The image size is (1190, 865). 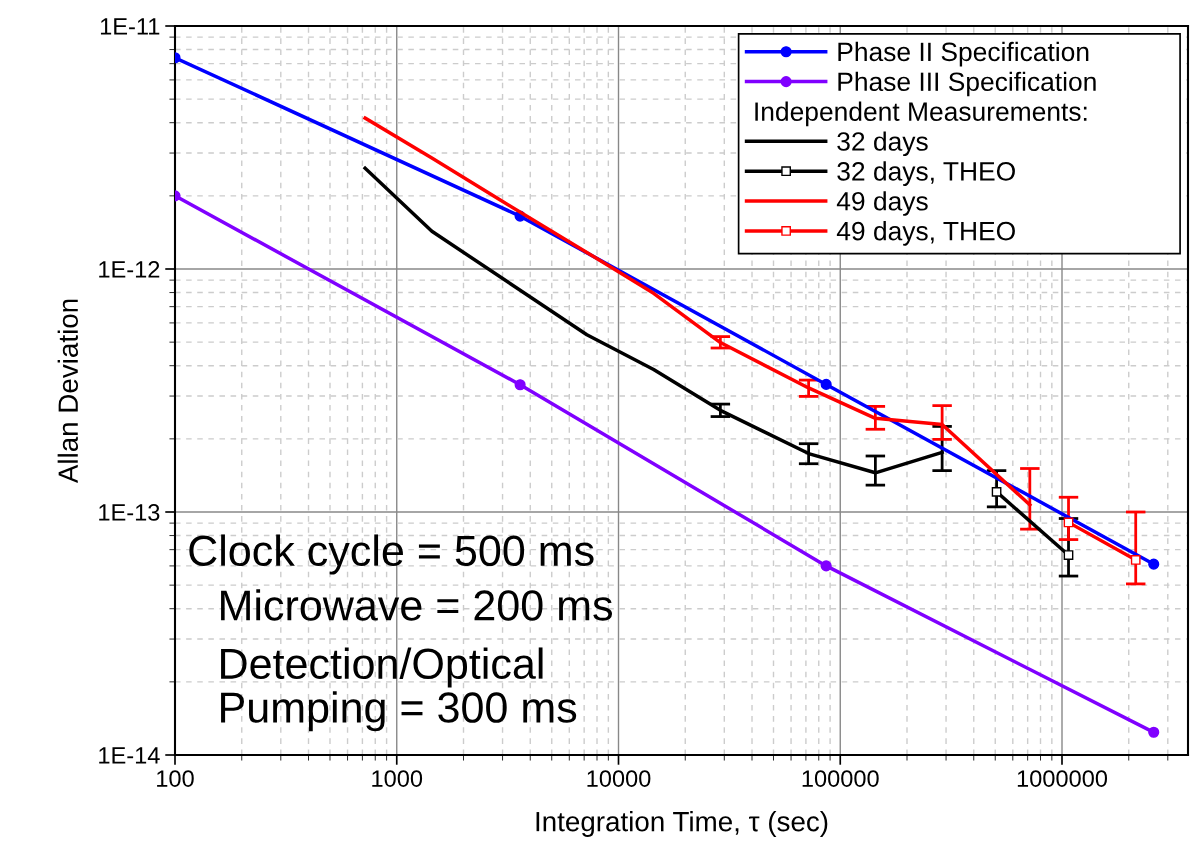 What do you see at coordinates (682, 824) in the screenshot?
I see `x-axis-title: Integration Time, τ (sec)` at bounding box center [682, 824].